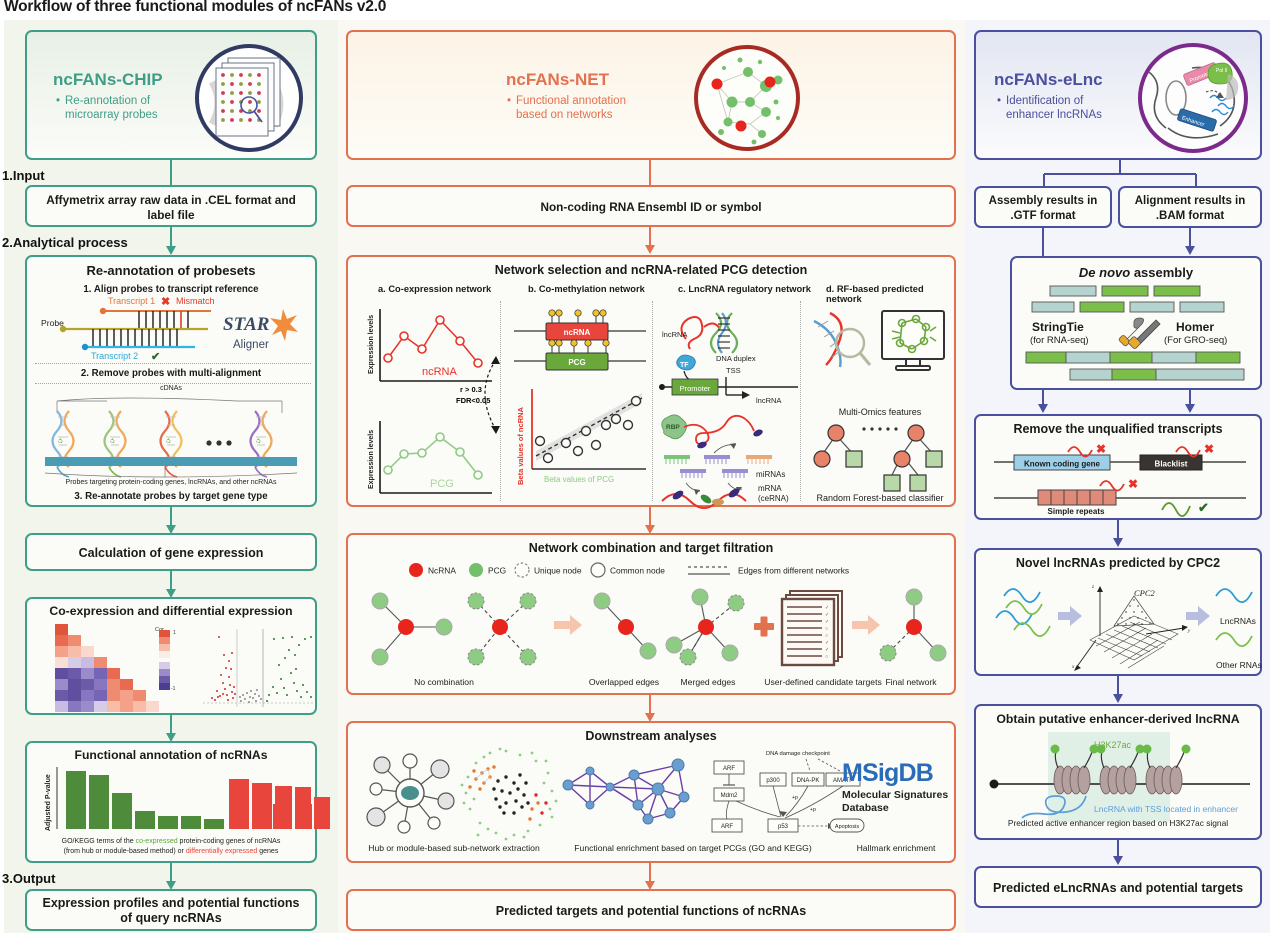 The image size is (1270, 933). I want to click on svg-text: Mismatch, so click(195, 301).